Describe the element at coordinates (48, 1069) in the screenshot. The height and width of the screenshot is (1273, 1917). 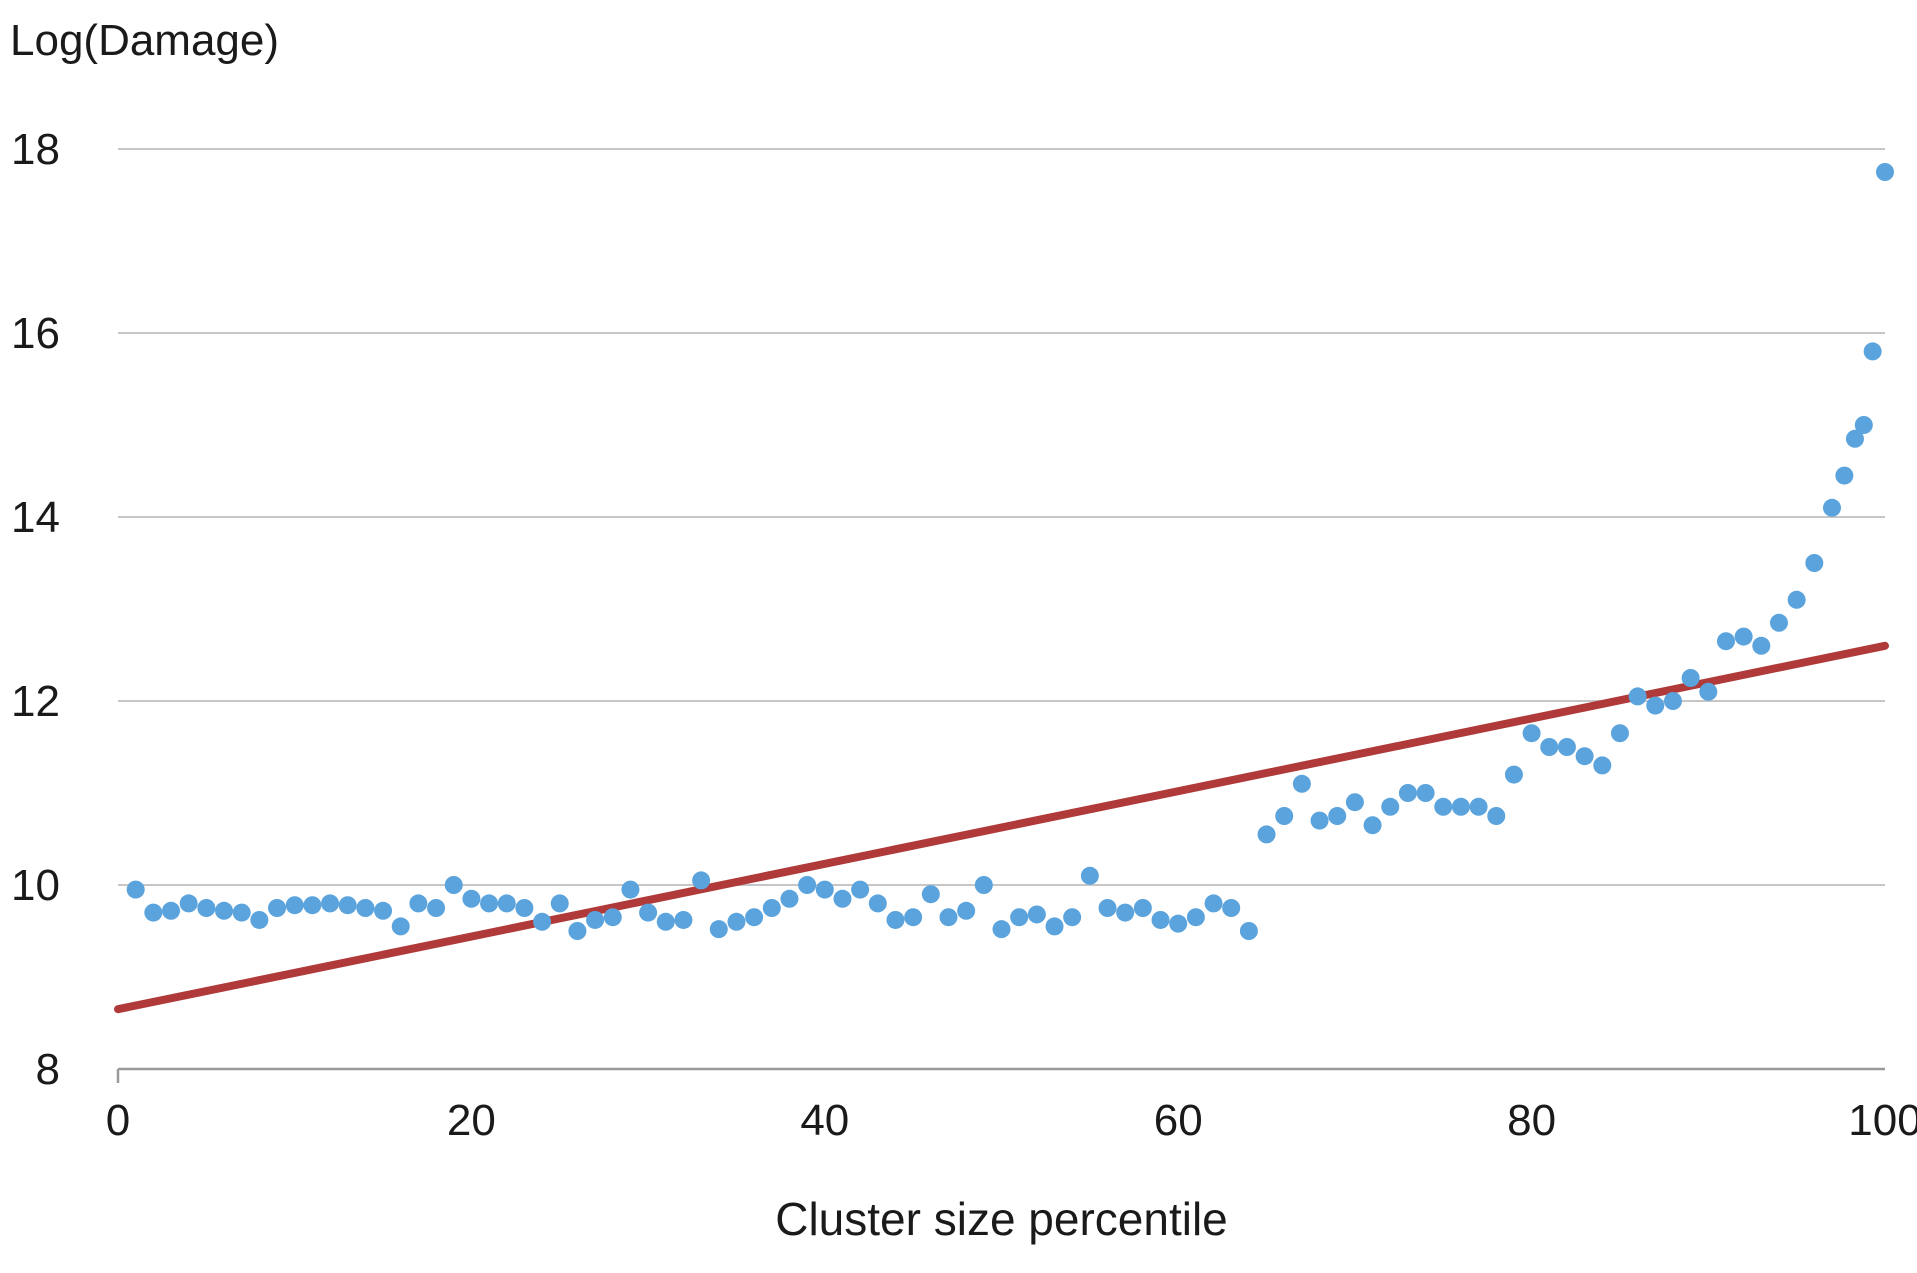
I see `y-tick-label: 8` at that location.